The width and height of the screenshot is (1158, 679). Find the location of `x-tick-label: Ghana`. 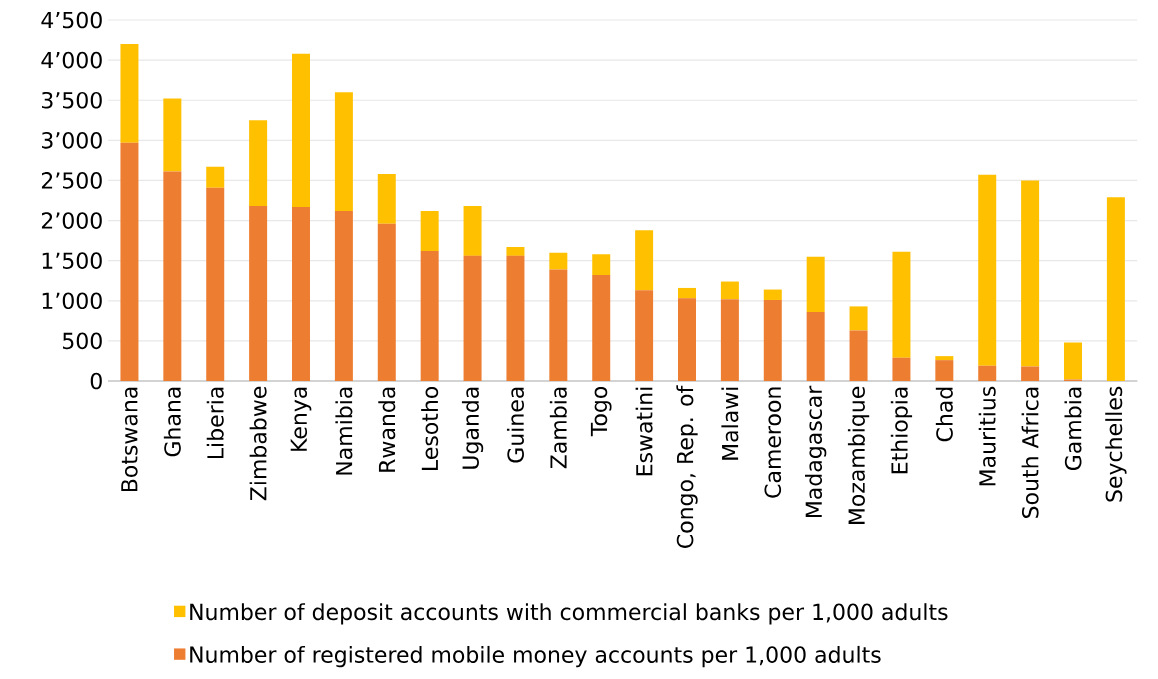

x-tick-label: Ghana is located at coordinates (172, 422).